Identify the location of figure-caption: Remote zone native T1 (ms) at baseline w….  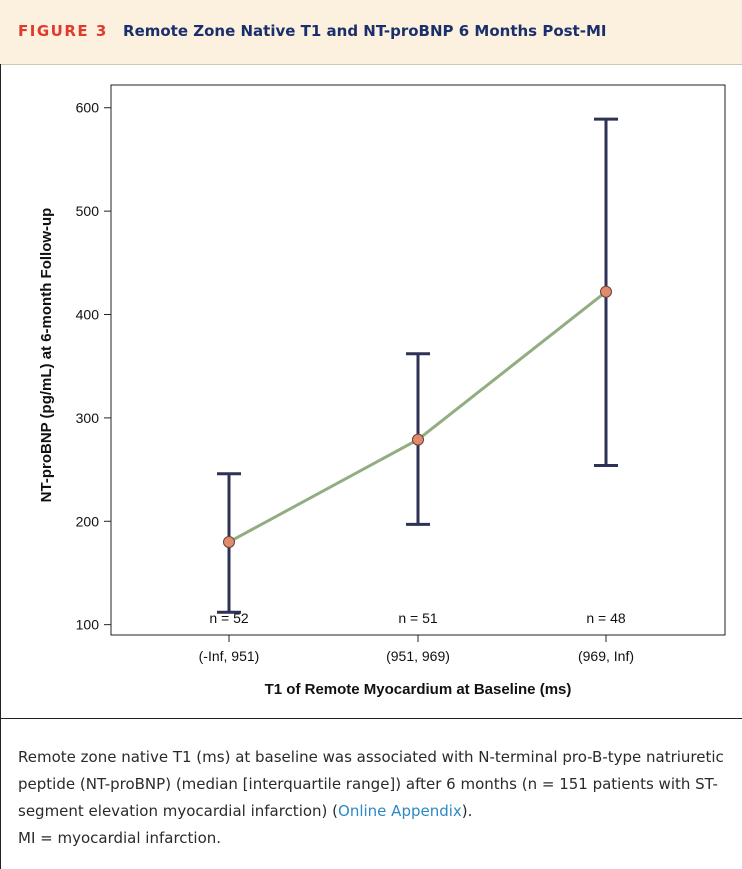
(375, 798).